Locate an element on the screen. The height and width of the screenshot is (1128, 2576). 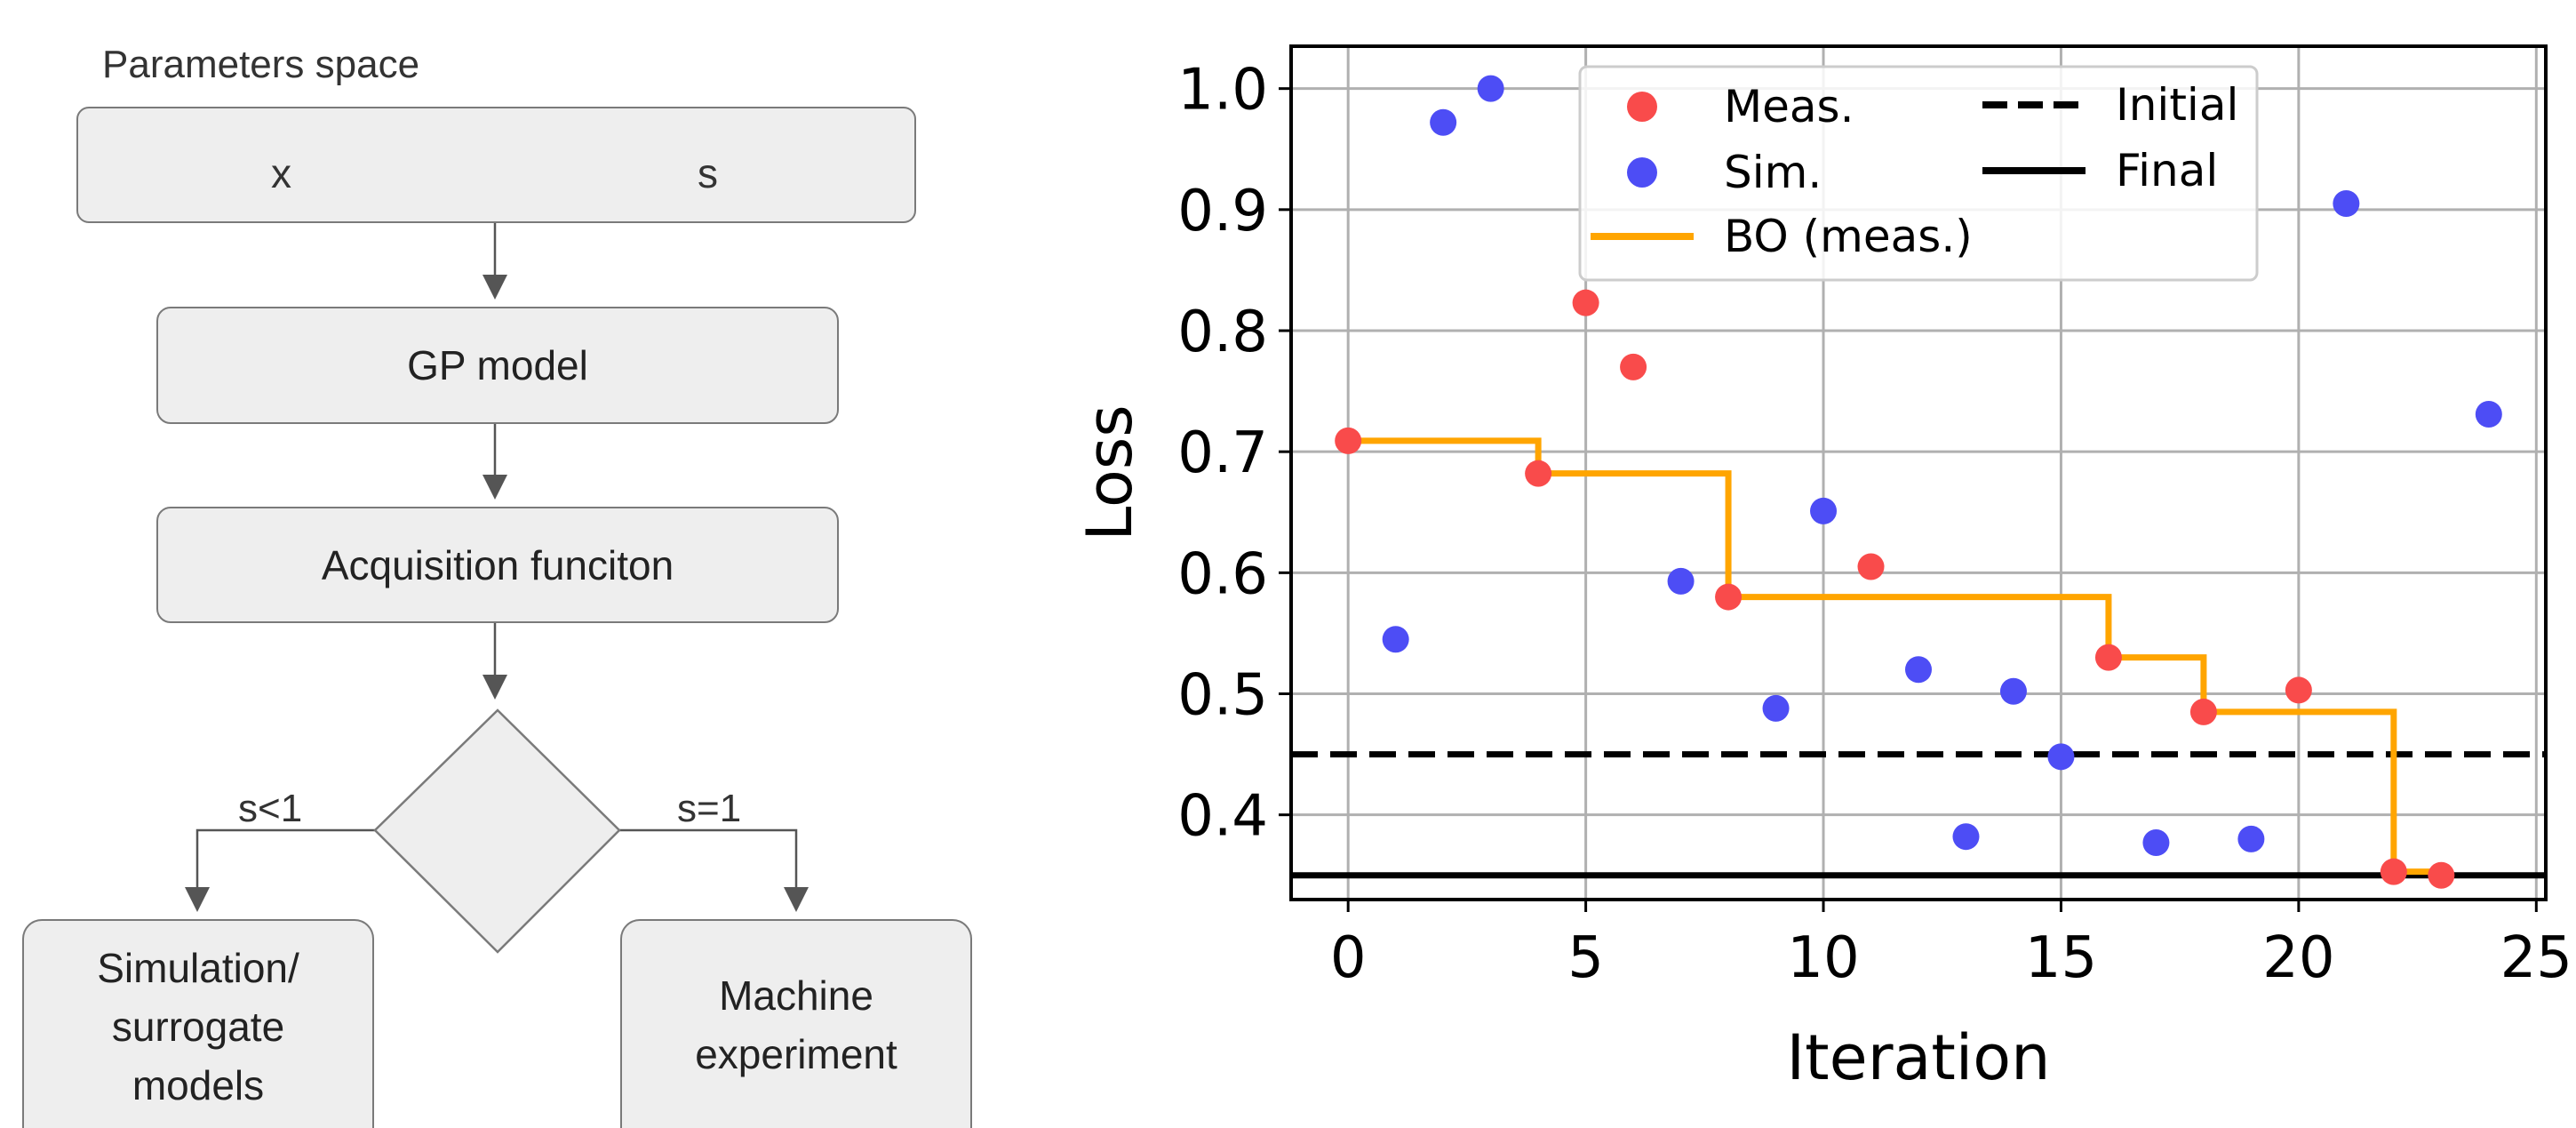
y-tick-label: 0.7 is located at coordinates (1223, 453).